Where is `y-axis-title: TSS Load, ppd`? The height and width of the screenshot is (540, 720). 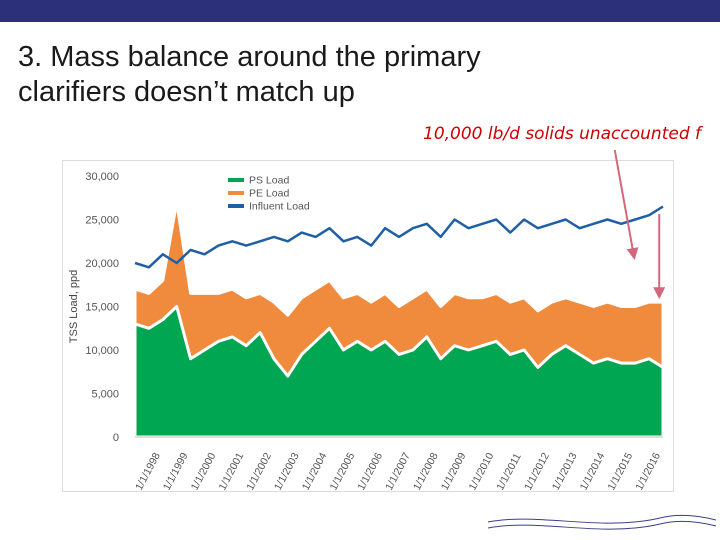
y-axis-title: TSS Load, ppd is located at coordinates (74, 306).